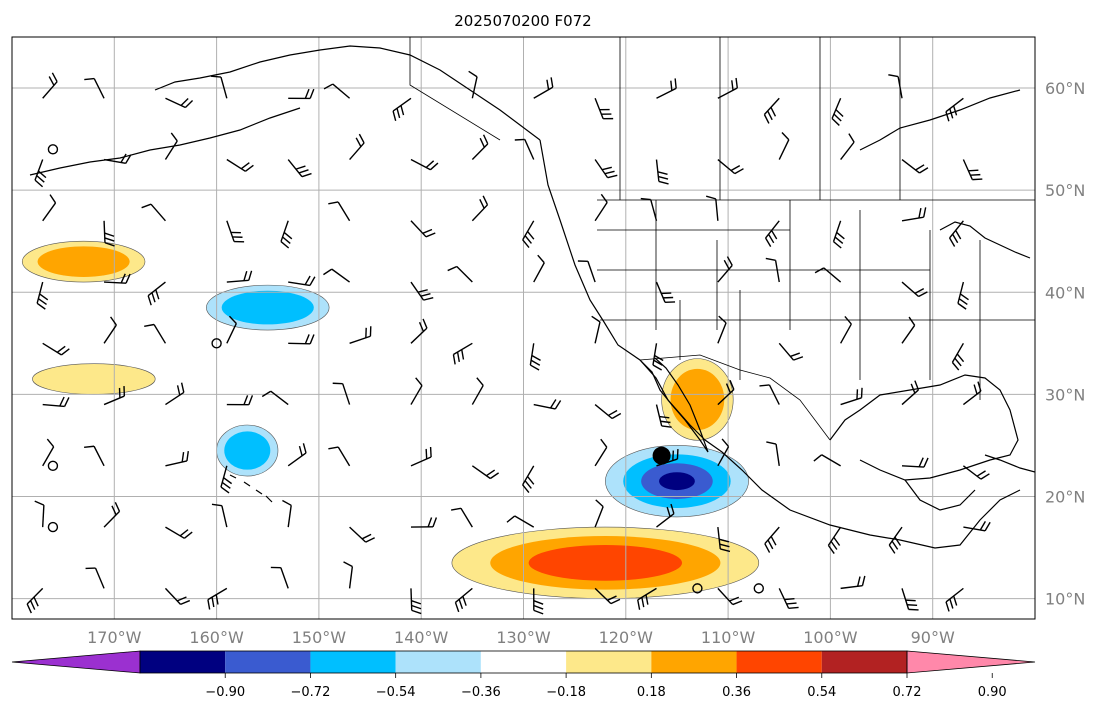 This screenshot has width=1105, height=712. What do you see at coordinates (251, 488) in the screenshot?
I see `hawaii-islands` at bounding box center [251, 488].